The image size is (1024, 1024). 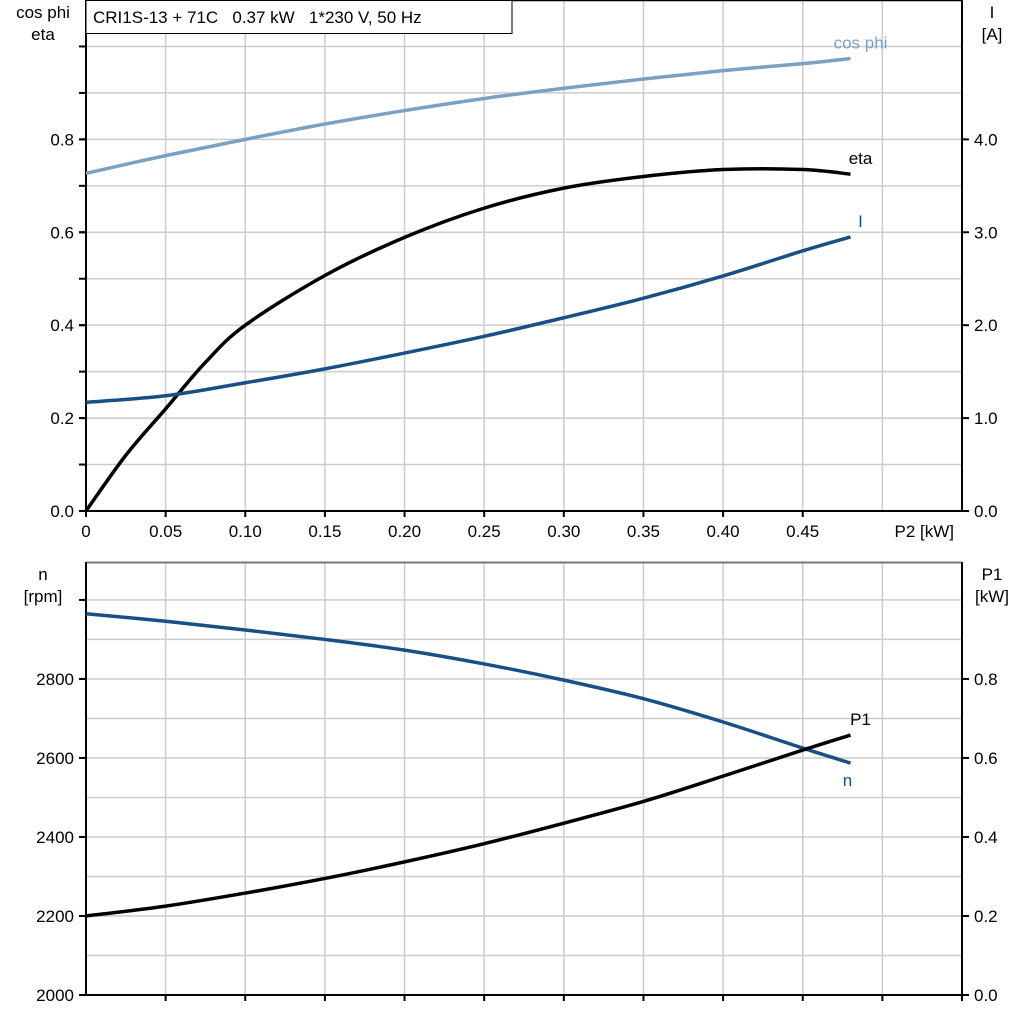 What do you see at coordinates (42, 574) in the screenshot?
I see `left-axis-title: n` at bounding box center [42, 574].